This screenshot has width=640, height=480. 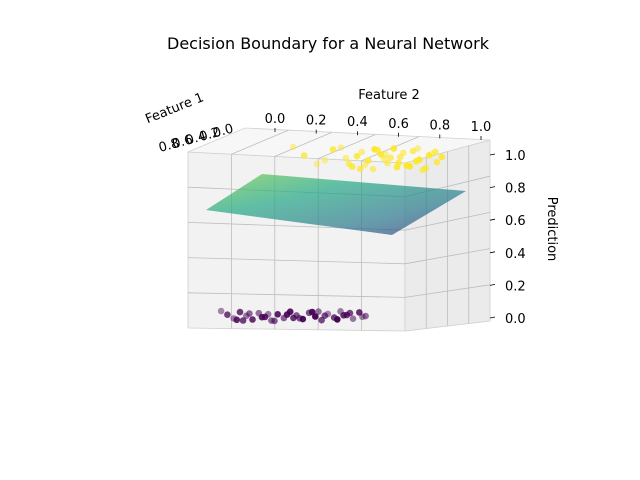 What do you see at coordinates (210, 135) in the screenshot?
I see `x-tick-label: 0.2` at bounding box center [210, 135].